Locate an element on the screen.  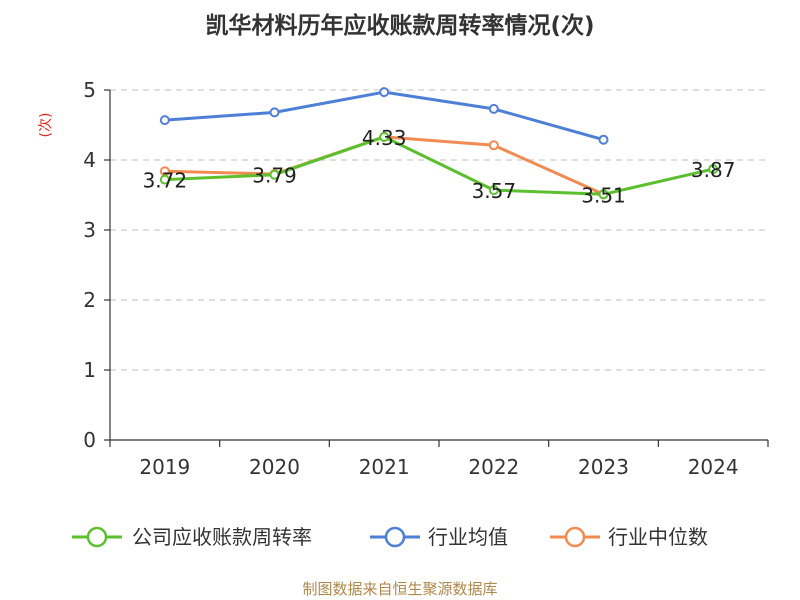
y-tick-label: 0 is located at coordinates (89, 440).